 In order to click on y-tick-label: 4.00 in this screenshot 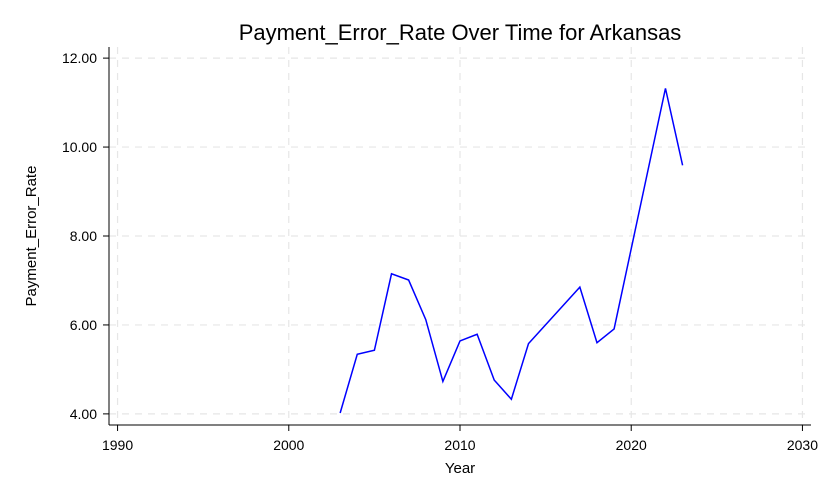, I will do `click(83, 414)`.